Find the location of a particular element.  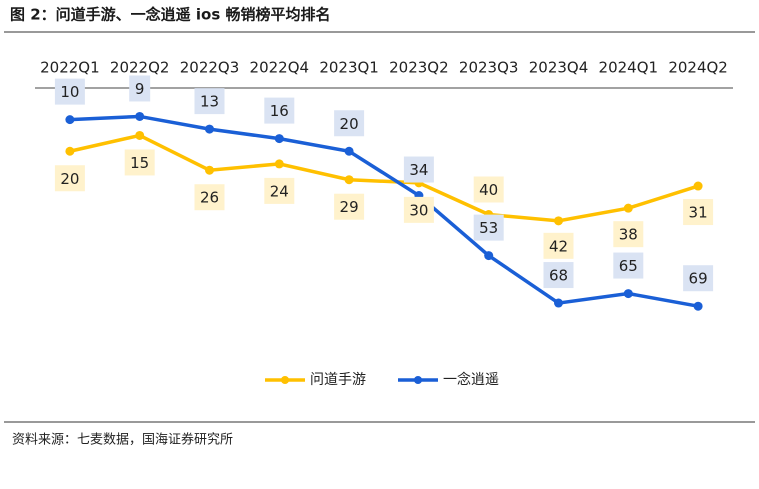

data-label: 34 is located at coordinates (418, 170).